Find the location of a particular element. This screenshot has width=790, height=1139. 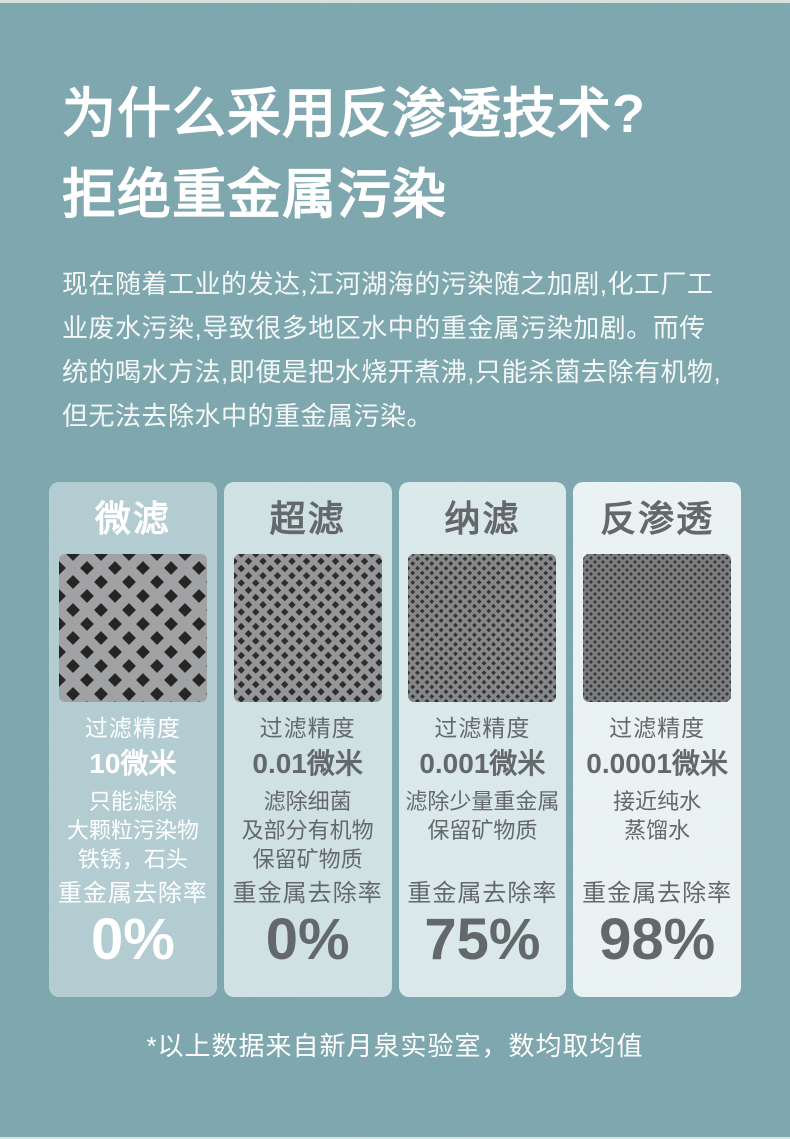

description-line: 只能滤除 is located at coordinates (132, 801).